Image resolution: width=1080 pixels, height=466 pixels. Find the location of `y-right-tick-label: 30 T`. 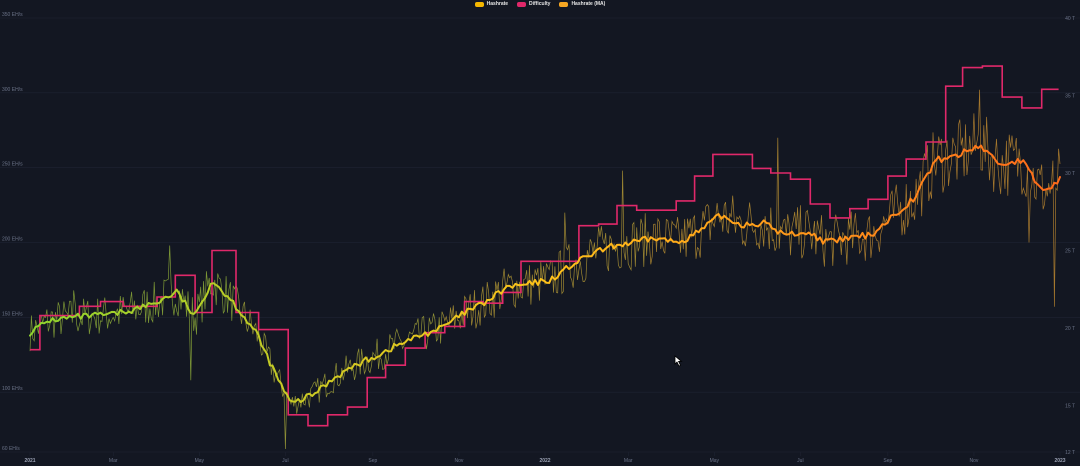

y-right-tick-label: 30 T is located at coordinates (1070, 174).